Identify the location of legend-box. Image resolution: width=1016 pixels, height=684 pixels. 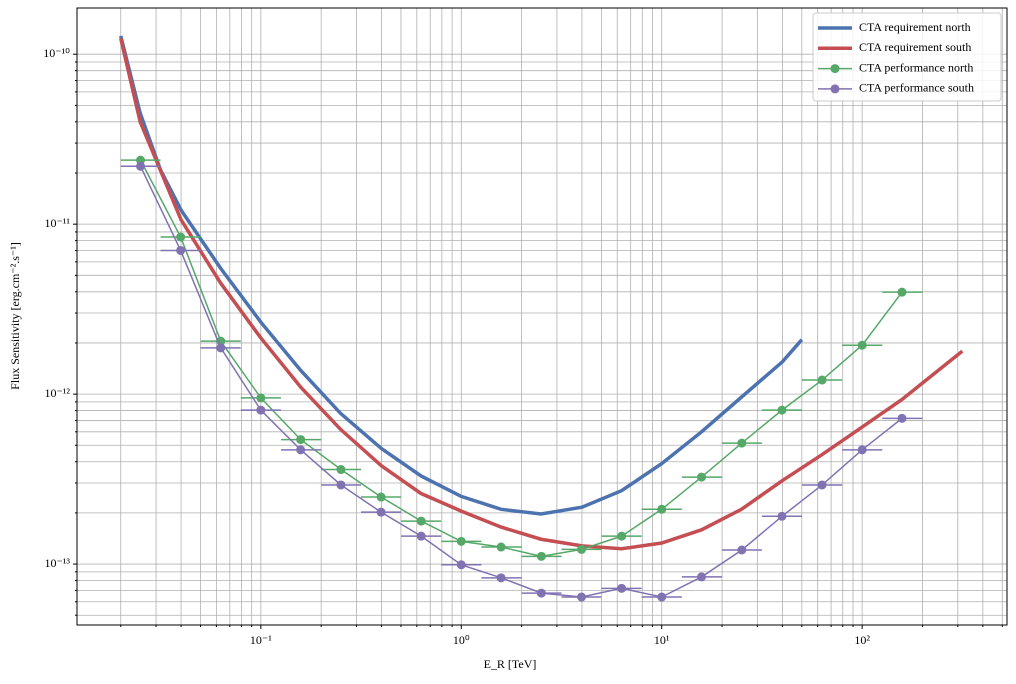
(907, 57).